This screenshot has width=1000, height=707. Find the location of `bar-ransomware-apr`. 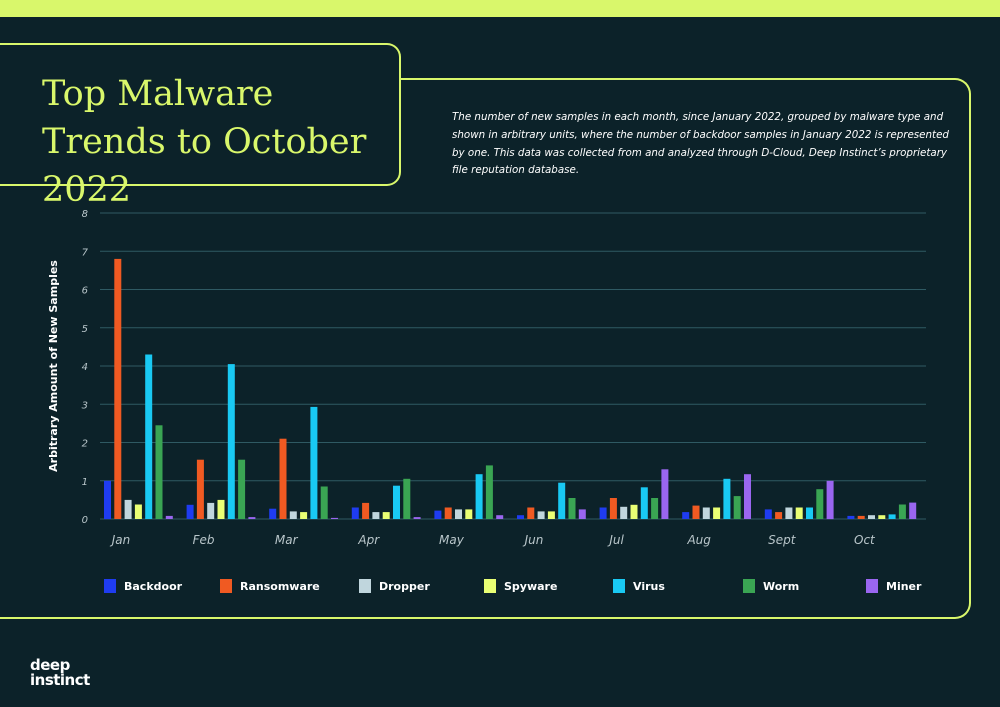

bar-ransomware-apr is located at coordinates (366, 510).